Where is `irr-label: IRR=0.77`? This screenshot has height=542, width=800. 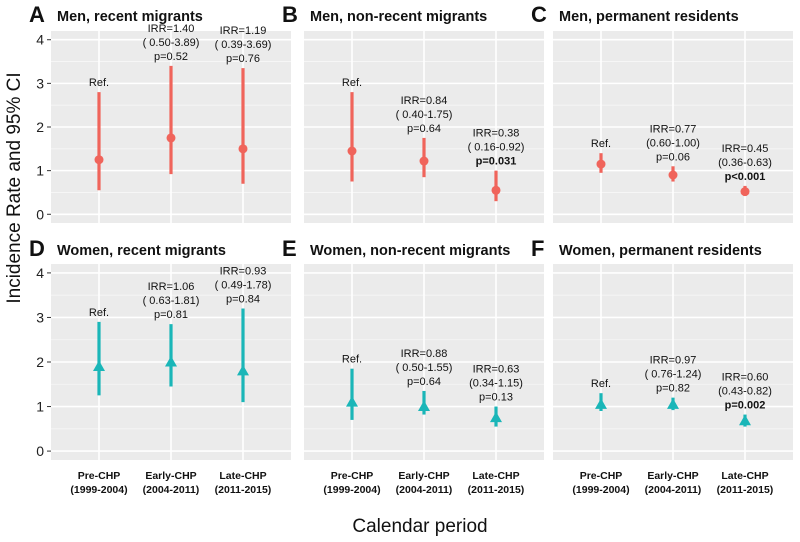 irr-label: IRR=0.77 is located at coordinates (673, 129).